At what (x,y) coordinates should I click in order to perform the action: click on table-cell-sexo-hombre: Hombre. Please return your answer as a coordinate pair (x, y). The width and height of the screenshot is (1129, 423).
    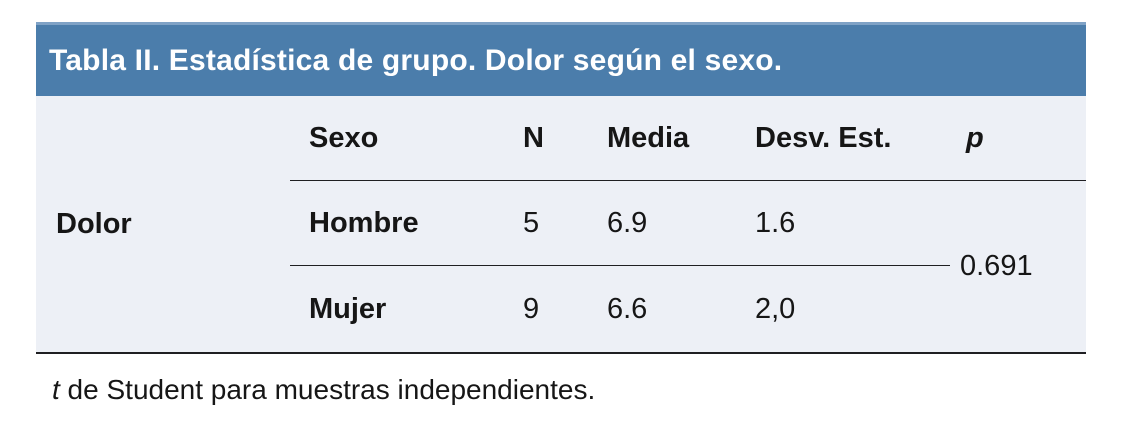
    Looking at the image, I should click on (396, 223).